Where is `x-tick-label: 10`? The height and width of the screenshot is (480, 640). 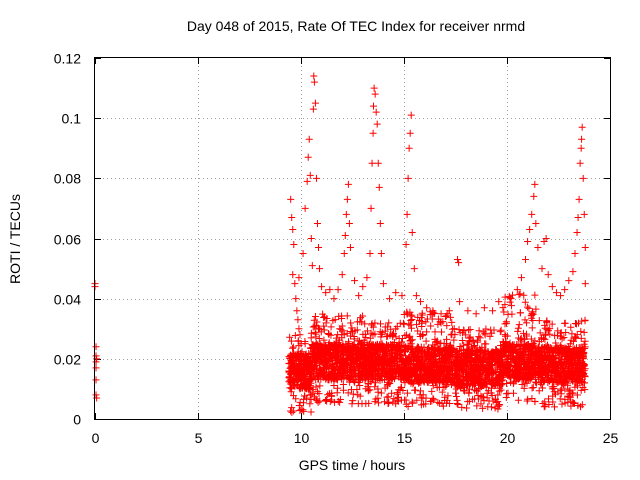 x-tick-label: 10 is located at coordinates (302, 438).